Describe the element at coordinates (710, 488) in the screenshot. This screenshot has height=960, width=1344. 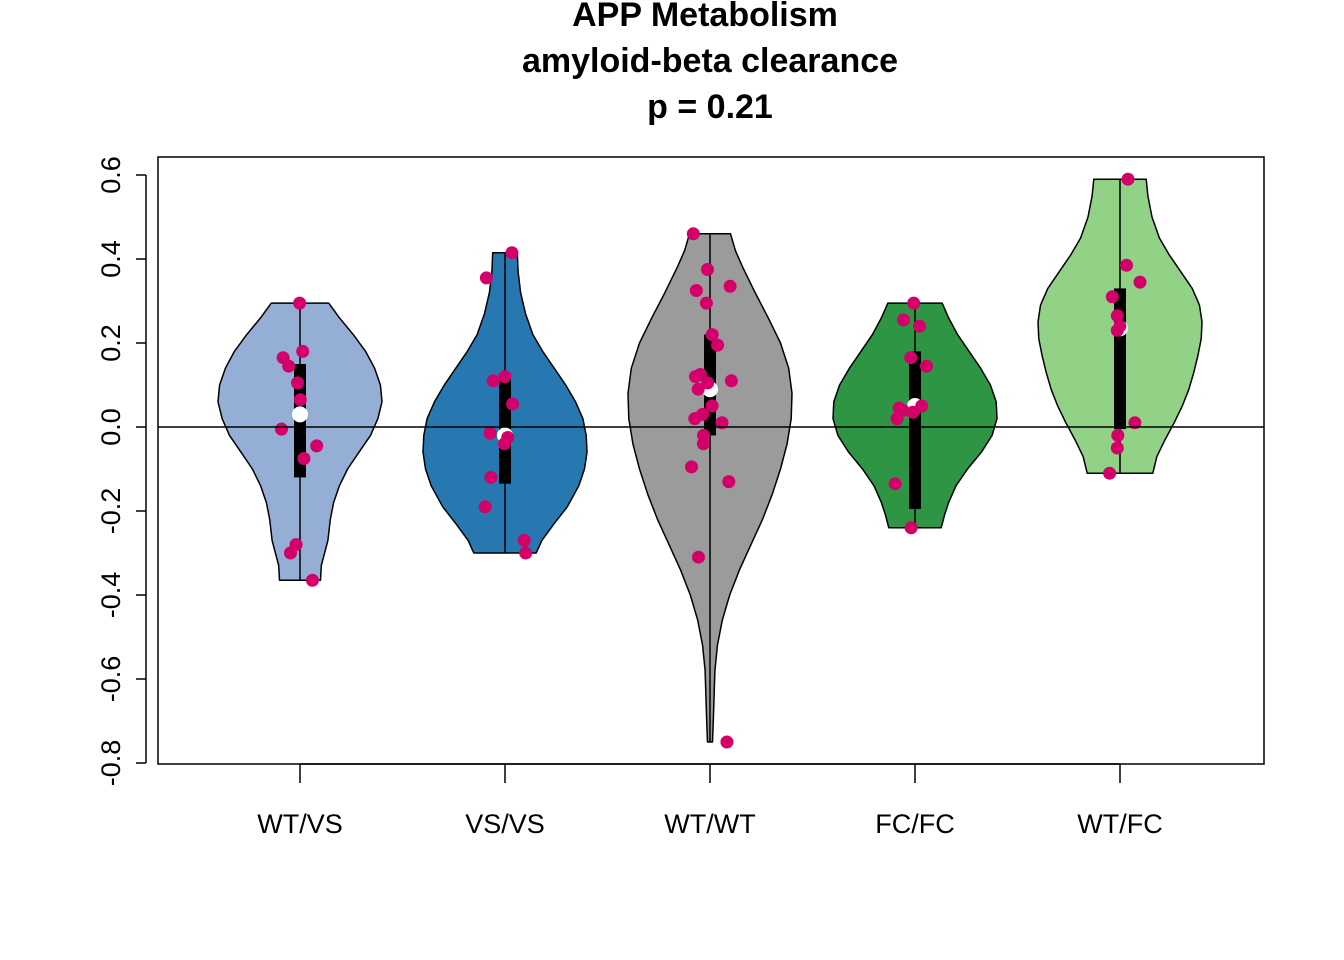
I see `violin-group-wt-wt` at that location.